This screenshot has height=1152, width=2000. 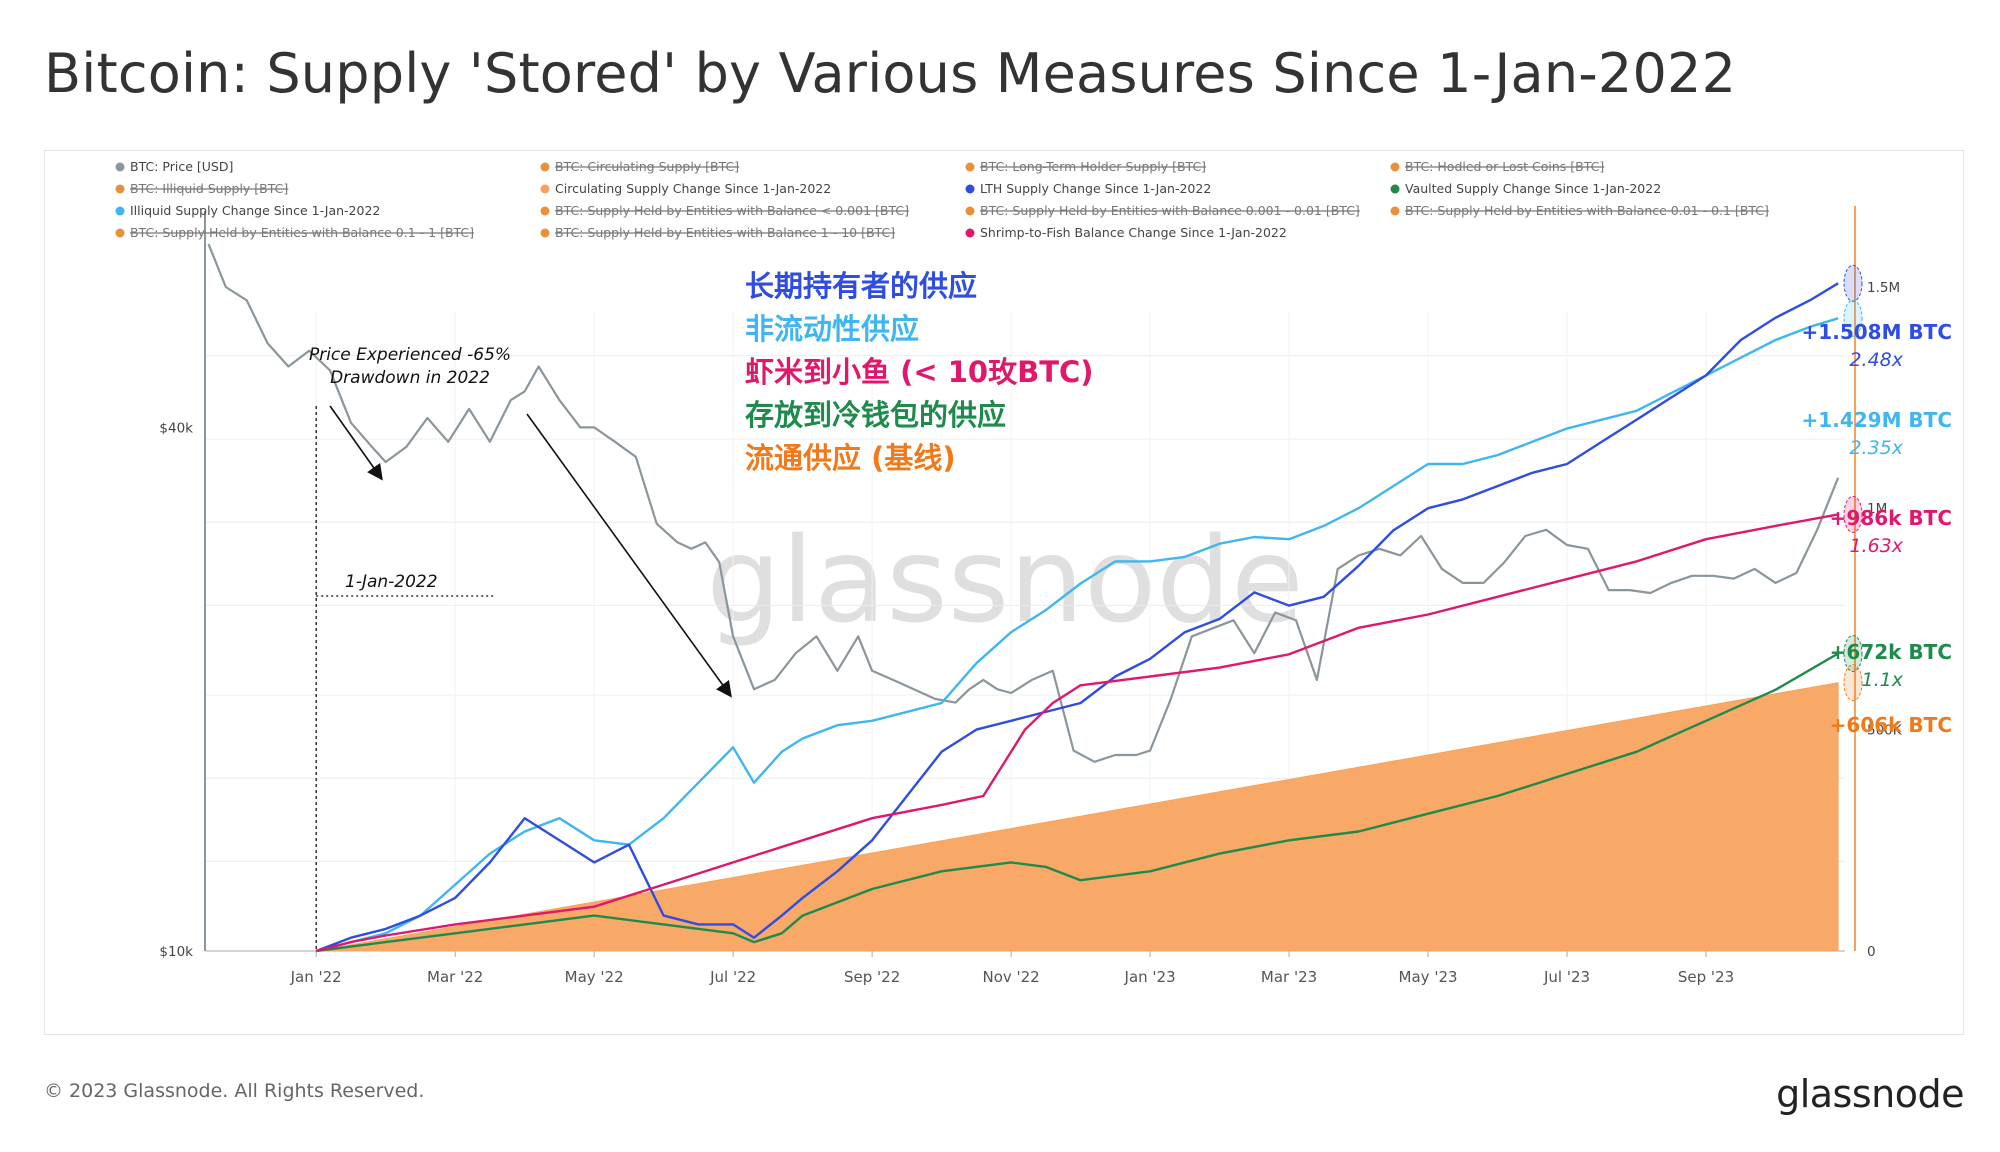 What do you see at coordinates (209, 188) in the screenshot?
I see `legend-entry: BTC: Illiquid Supply [BTC]` at bounding box center [209, 188].